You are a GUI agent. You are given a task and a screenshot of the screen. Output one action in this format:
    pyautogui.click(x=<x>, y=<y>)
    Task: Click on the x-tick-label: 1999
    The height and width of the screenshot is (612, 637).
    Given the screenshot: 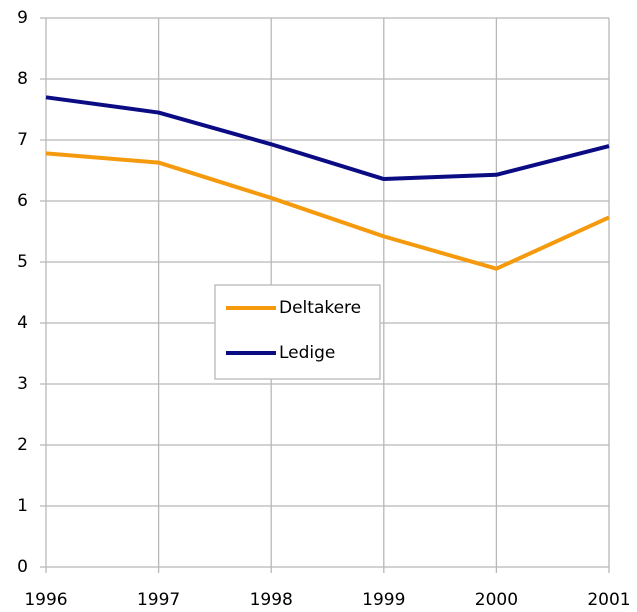 What is the action you would take?
    pyautogui.click(x=383, y=600)
    